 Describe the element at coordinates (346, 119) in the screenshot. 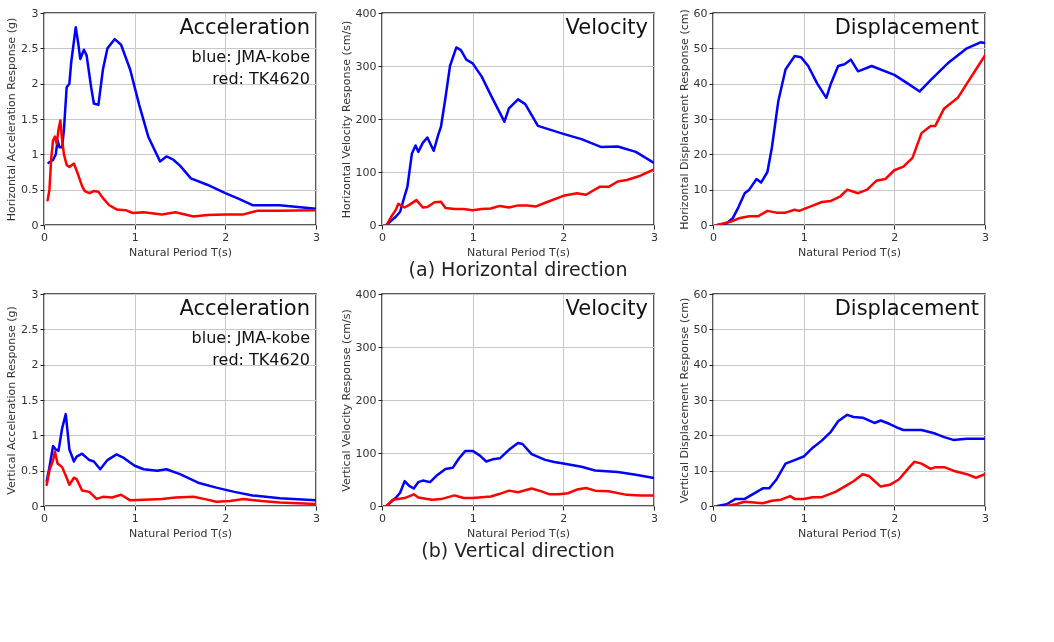

I see `y-axis-title: Horizontal Velocity Response (cm/s)` at that location.